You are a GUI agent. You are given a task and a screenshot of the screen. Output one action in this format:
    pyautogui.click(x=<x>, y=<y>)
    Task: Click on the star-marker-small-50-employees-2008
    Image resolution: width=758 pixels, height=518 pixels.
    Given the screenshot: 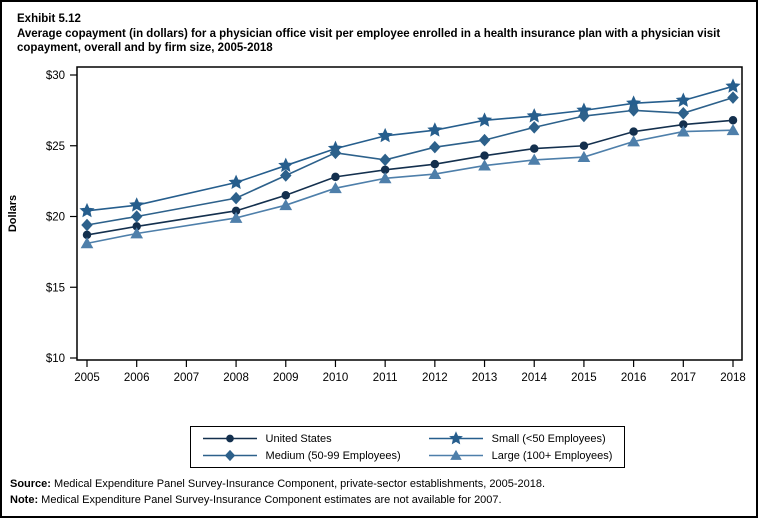 What is the action you would take?
    pyautogui.click(x=236, y=181)
    